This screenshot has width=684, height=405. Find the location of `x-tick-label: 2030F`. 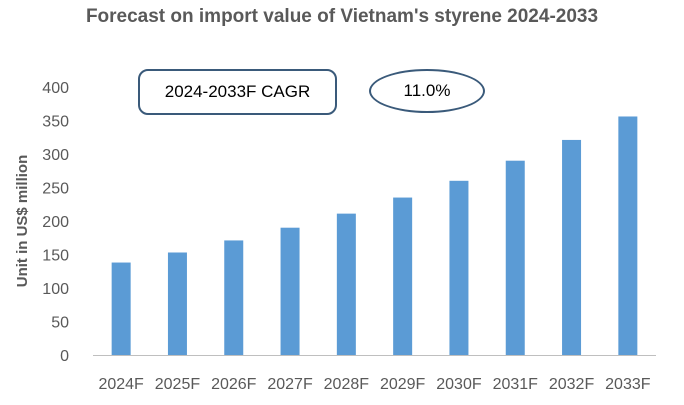

x-tick-label: 2030F is located at coordinates (459, 384).